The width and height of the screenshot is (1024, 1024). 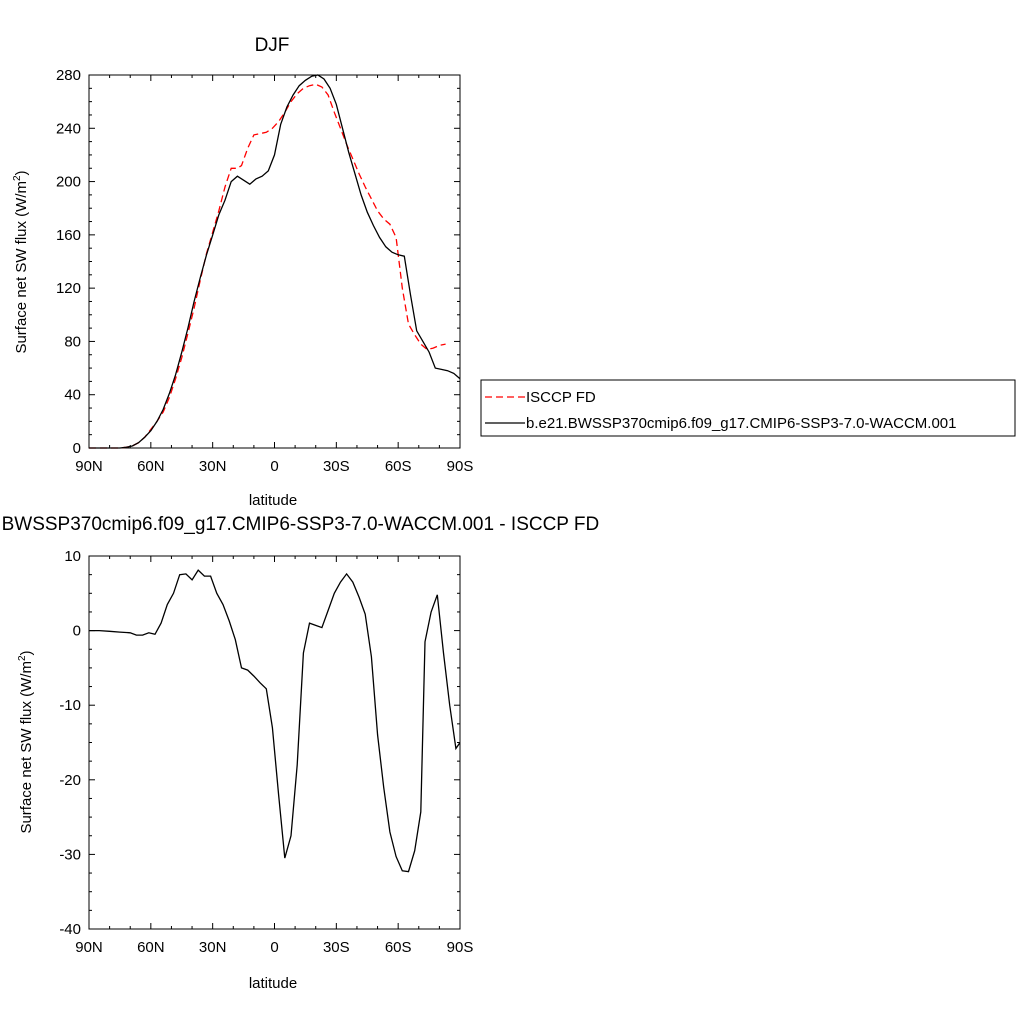 What do you see at coordinates (273, 500) in the screenshot?
I see `top-x-axis-label: latitude` at bounding box center [273, 500].